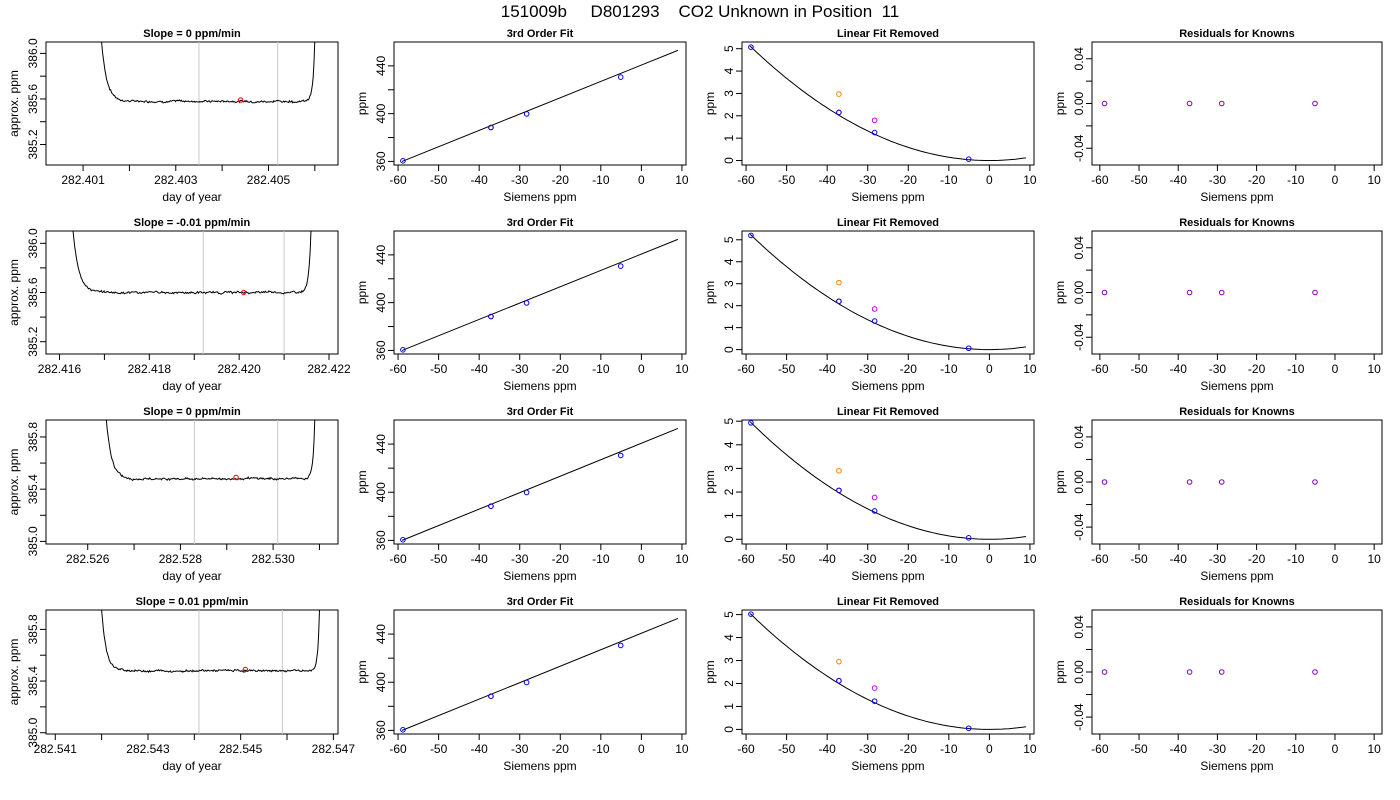 The width and height of the screenshot is (1400, 800). What do you see at coordinates (839, 661) in the screenshot?
I see `orange-point` at bounding box center [839, 661].